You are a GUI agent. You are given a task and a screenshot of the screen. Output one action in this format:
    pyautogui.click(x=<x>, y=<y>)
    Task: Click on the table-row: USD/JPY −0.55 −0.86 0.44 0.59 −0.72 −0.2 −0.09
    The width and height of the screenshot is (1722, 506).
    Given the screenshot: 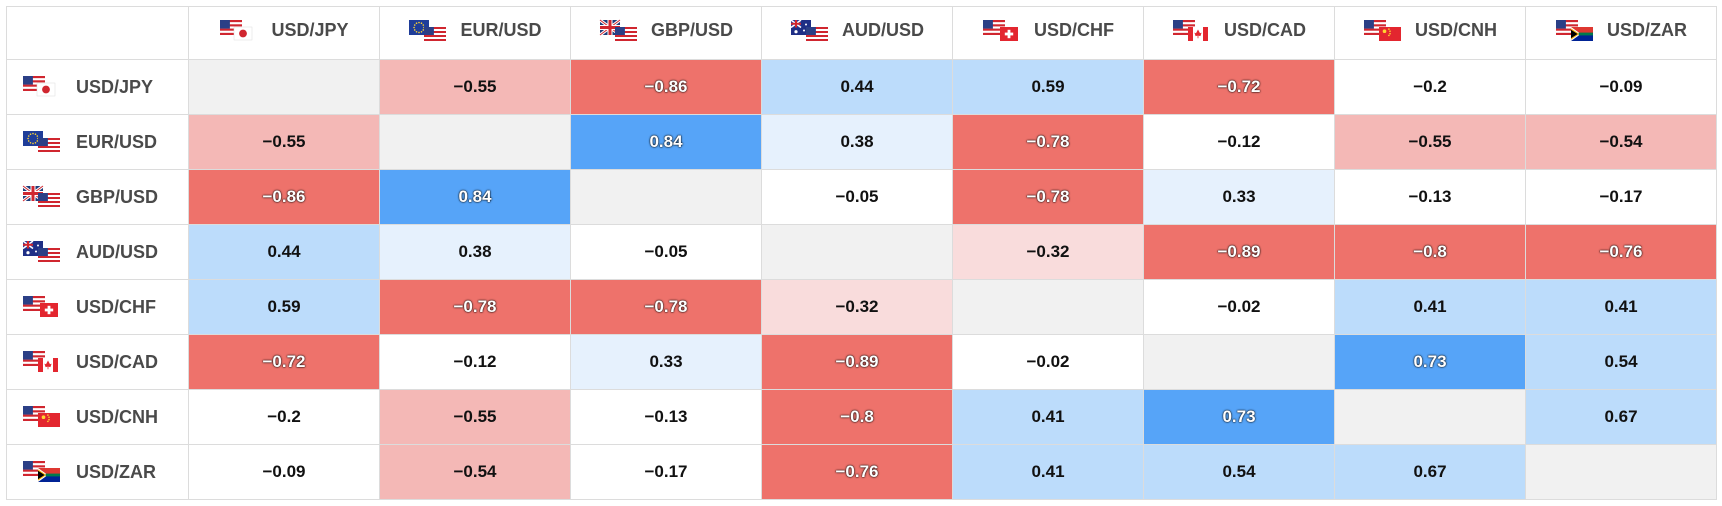 What is the action you would take?
    pyautogui.click(x=861, y=87)
    